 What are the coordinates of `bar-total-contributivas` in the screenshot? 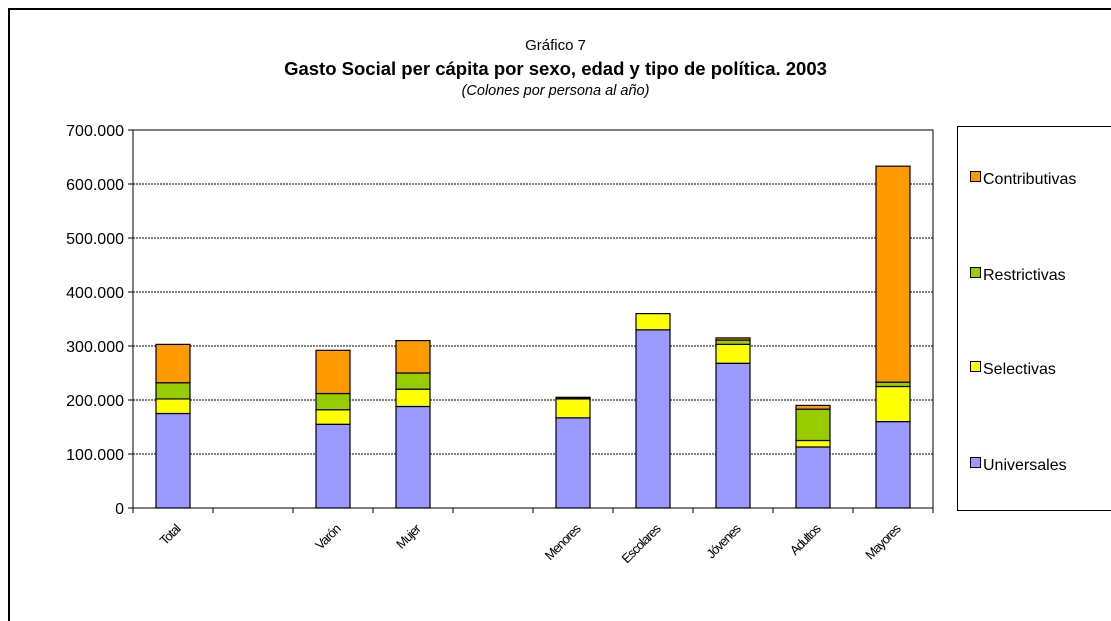 It's located at (173, 363).